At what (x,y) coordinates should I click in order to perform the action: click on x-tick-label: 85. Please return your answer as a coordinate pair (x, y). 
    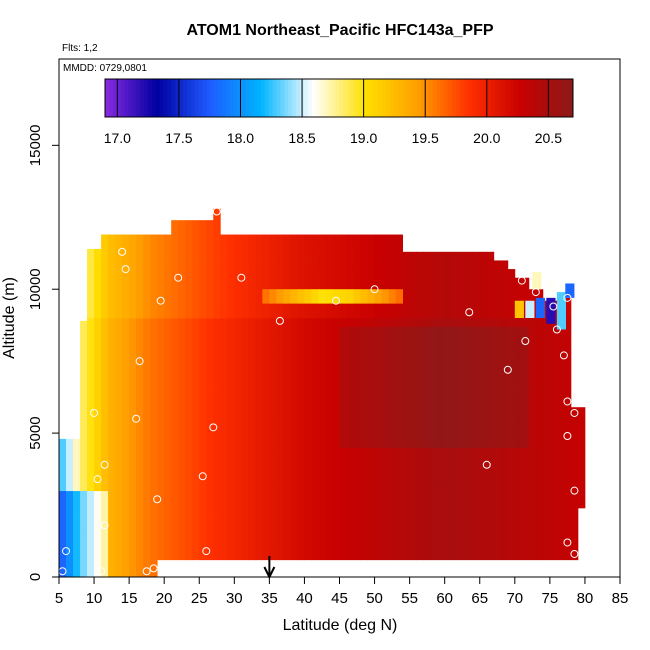
    Looking at the image, I should click on (620, 598).